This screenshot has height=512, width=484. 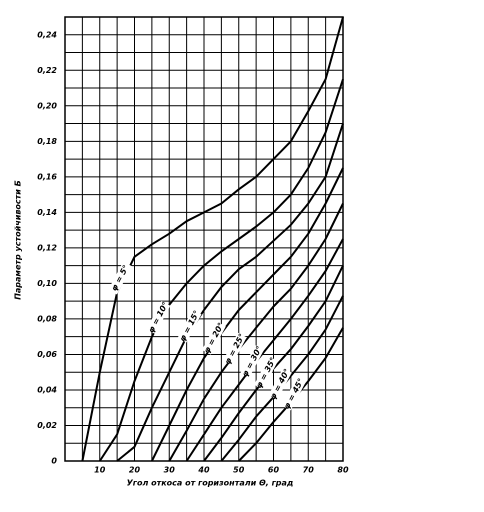 I want to click on y-tick-label: 0,02, so click(x=47, y=425).